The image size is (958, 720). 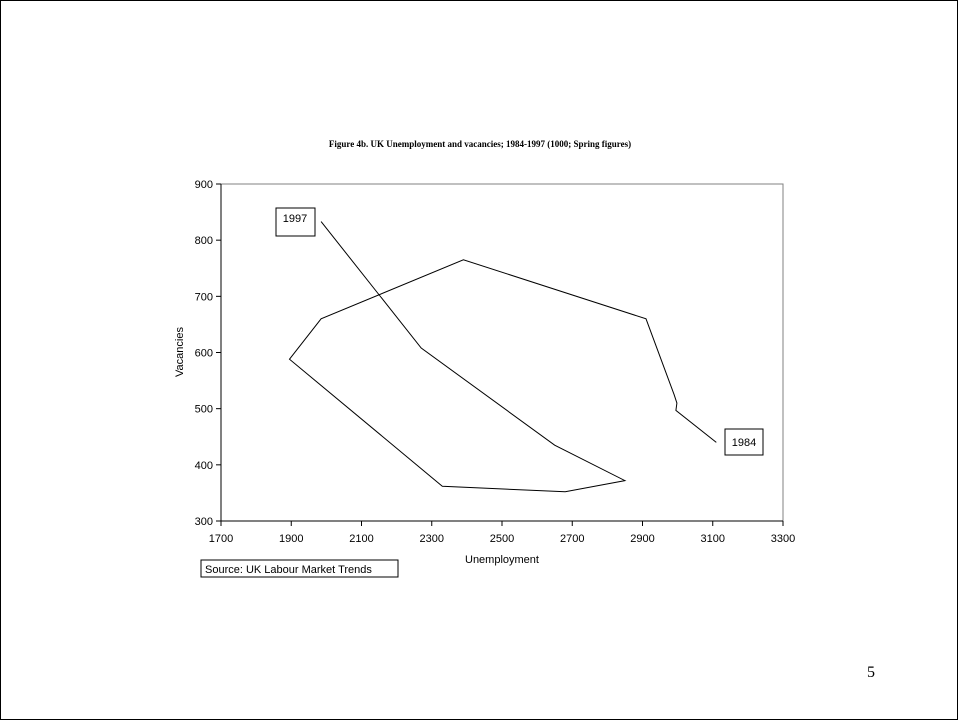 I want to click on y-tick-label: 600, so click(x=204, y=354).